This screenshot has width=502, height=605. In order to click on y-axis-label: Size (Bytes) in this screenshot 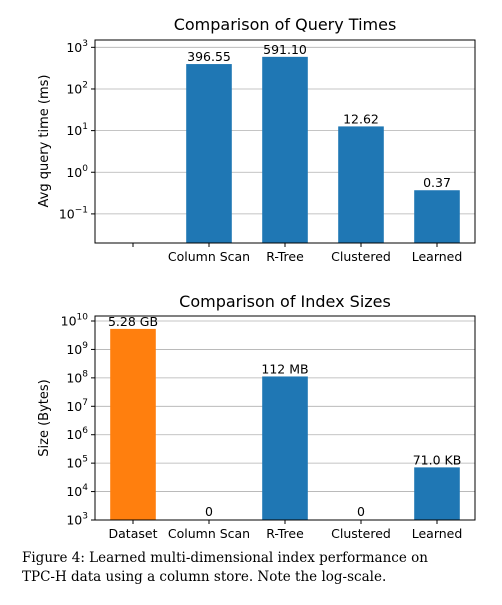, I will do `click(44, 417)`.